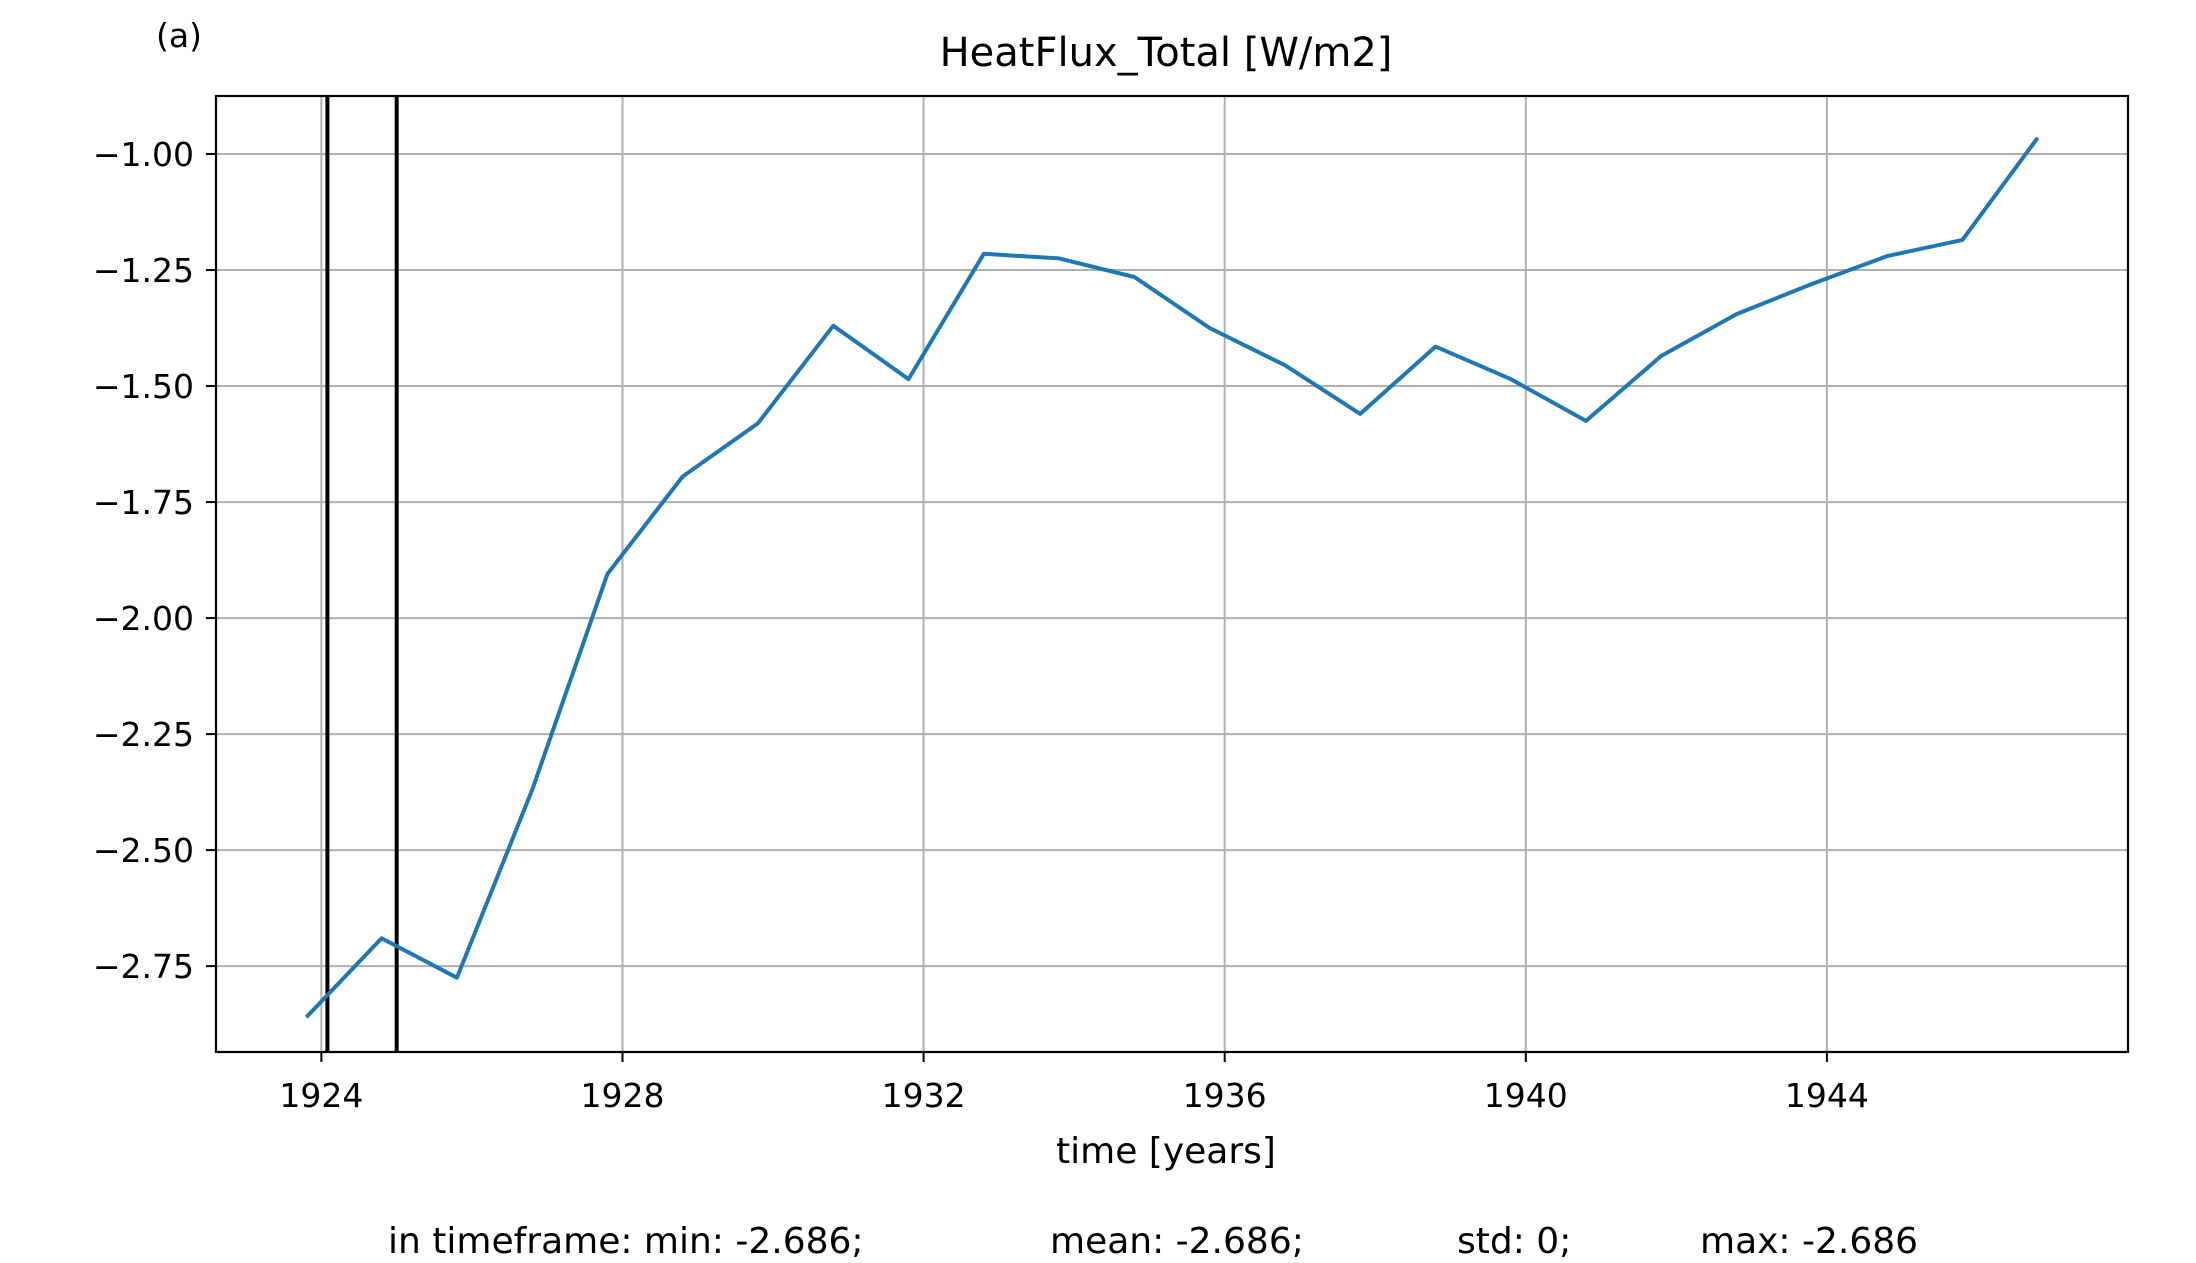 Image resolution: width=2196 pixels, height=1263 pixels. I want to click on stats-line: in timeframe: min: -2.686;, so click(626, 1241).